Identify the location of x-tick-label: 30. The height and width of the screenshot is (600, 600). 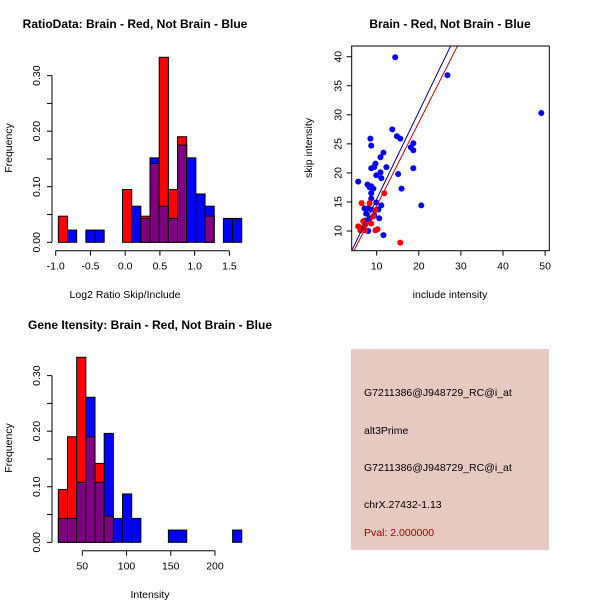
(461, 267).